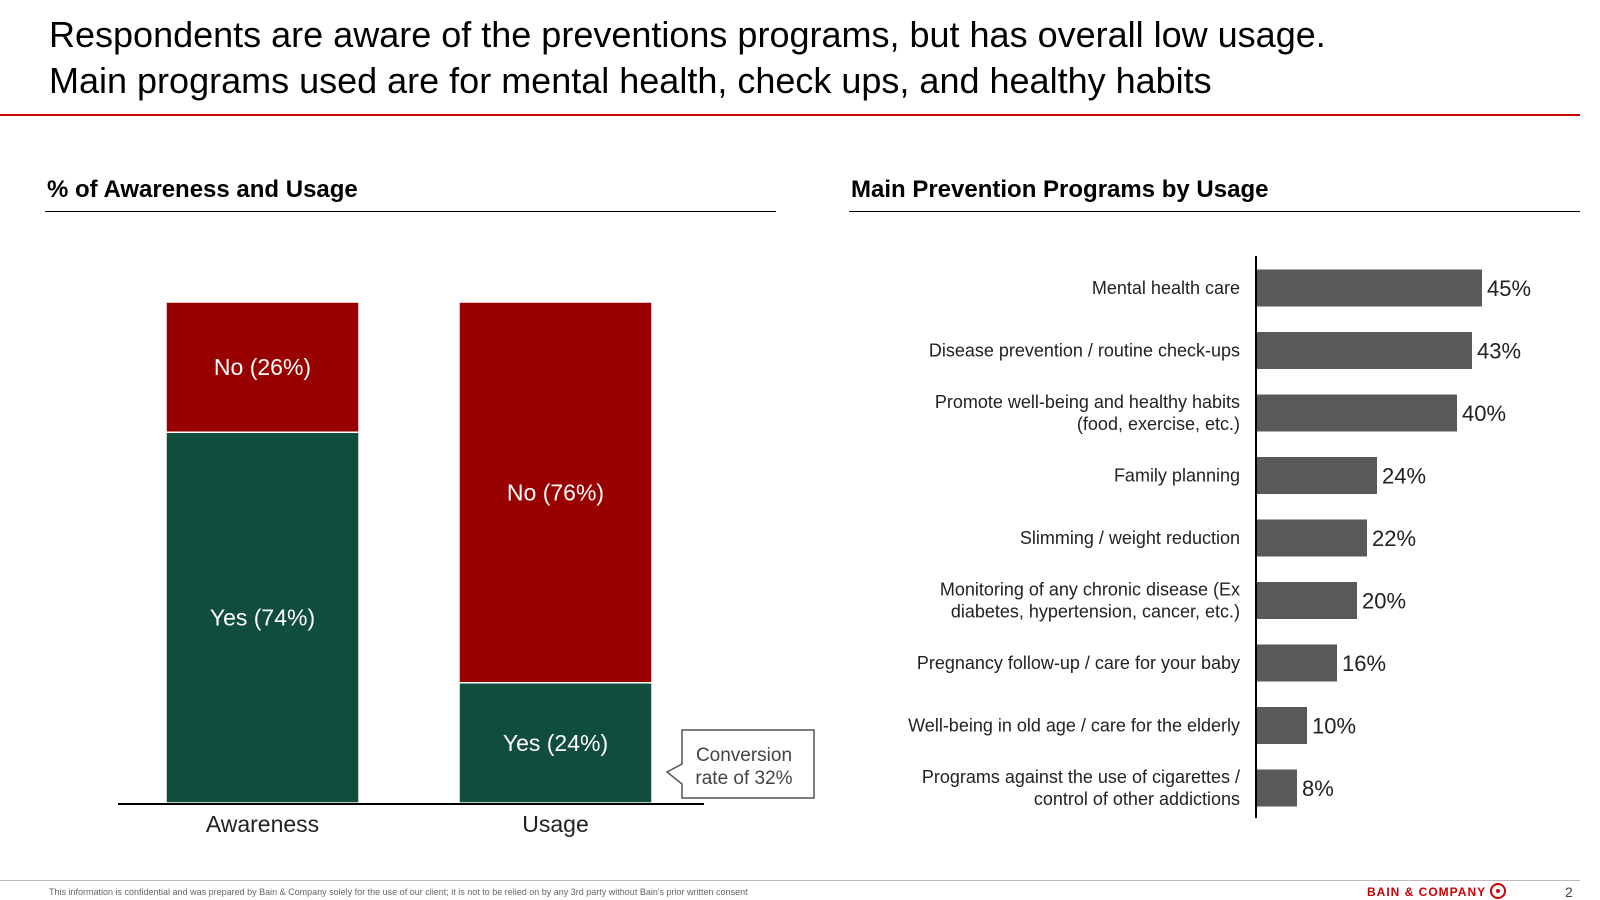 This screenshot has height=900, width=1600. I want to click on program-category-label-7: Pregnancy follow-up / care for your baby, so click(1078, 663).